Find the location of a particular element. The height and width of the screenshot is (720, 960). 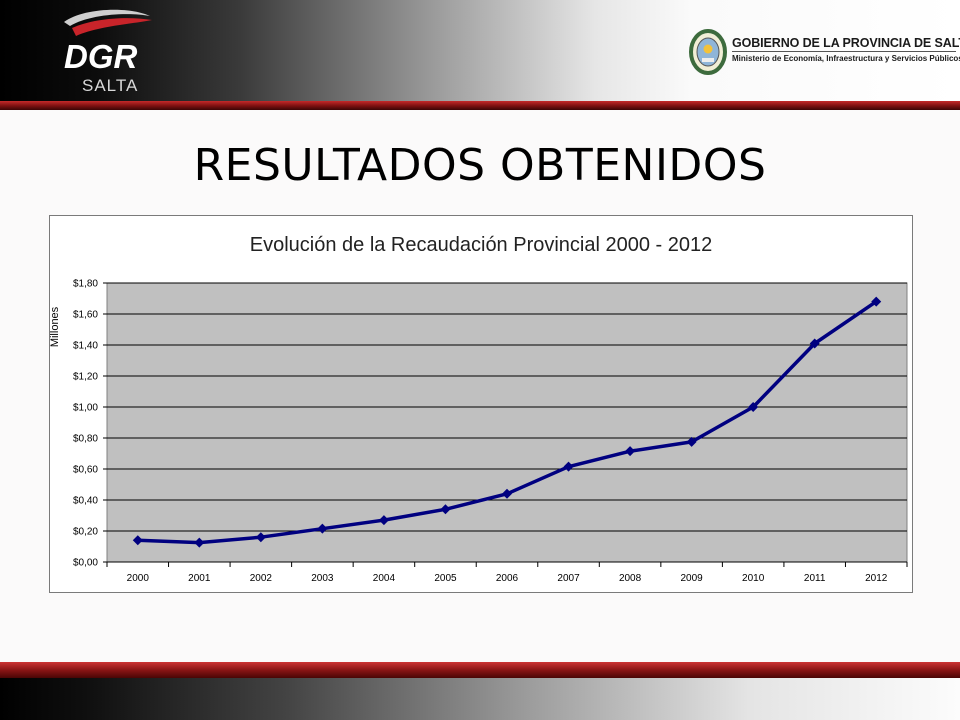

x-tick-label: 2005 is located at coordinates (445, 578).